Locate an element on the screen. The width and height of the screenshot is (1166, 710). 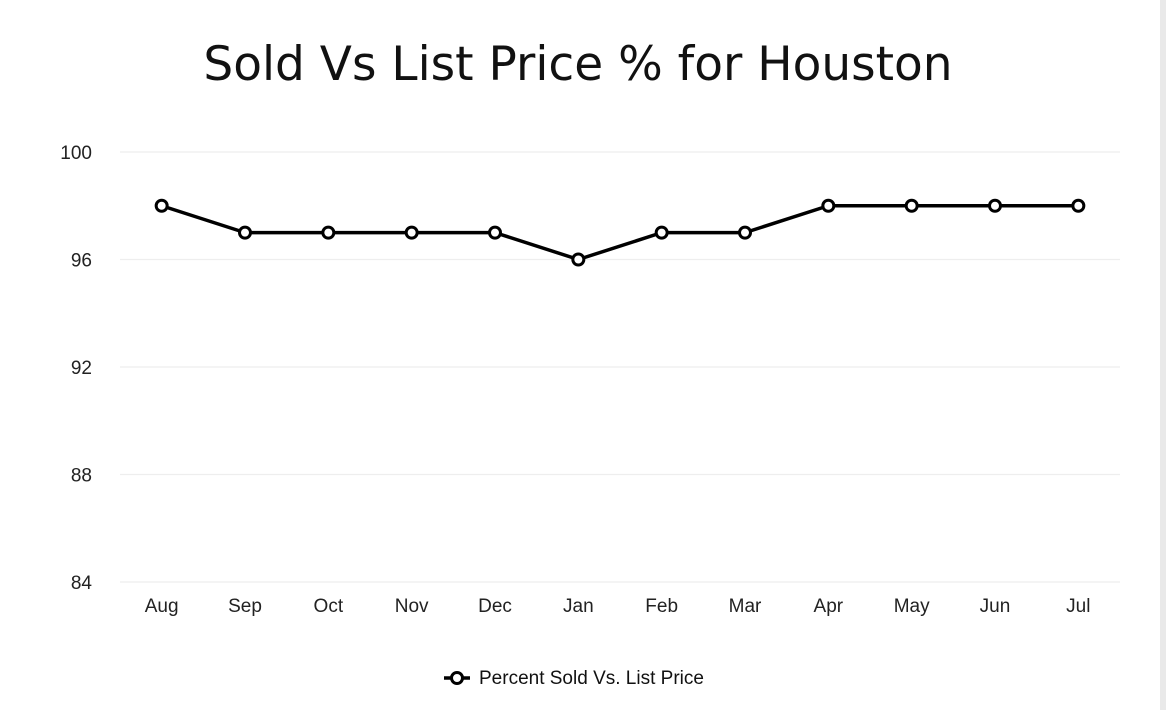
x-tick-label: Nov is located at coordinates (412, 606).